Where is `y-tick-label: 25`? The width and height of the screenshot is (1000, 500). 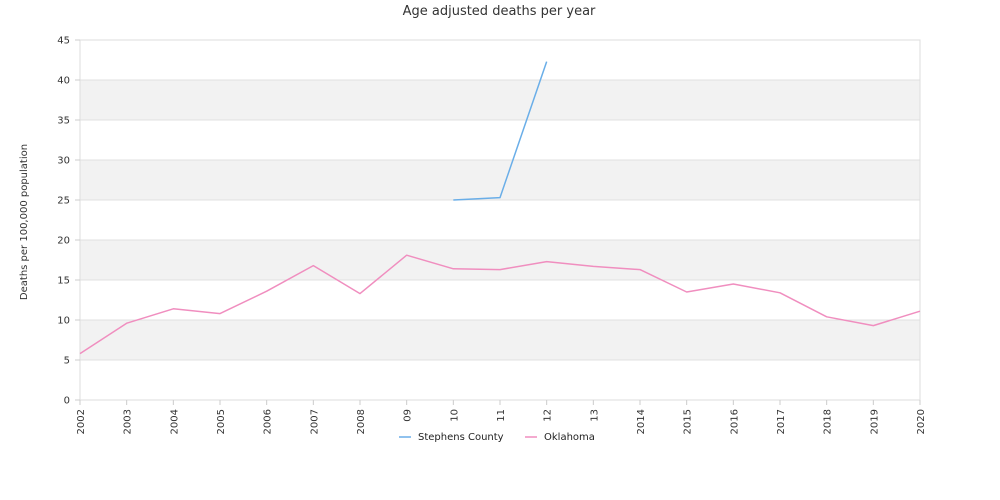 y-tick-label: 25 is located at coordinates (63, 201).